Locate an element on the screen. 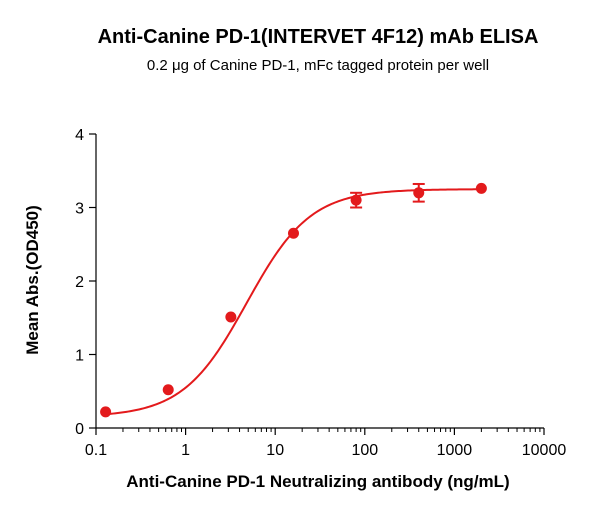  x-tick-label: 1000 is located at coordinates (455, 450).